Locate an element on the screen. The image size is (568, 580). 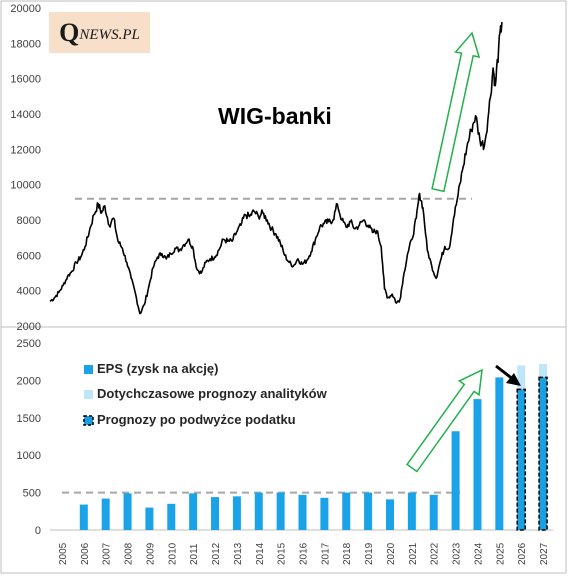
x-tick-label: 2027 is located at coordinates (544, 553).